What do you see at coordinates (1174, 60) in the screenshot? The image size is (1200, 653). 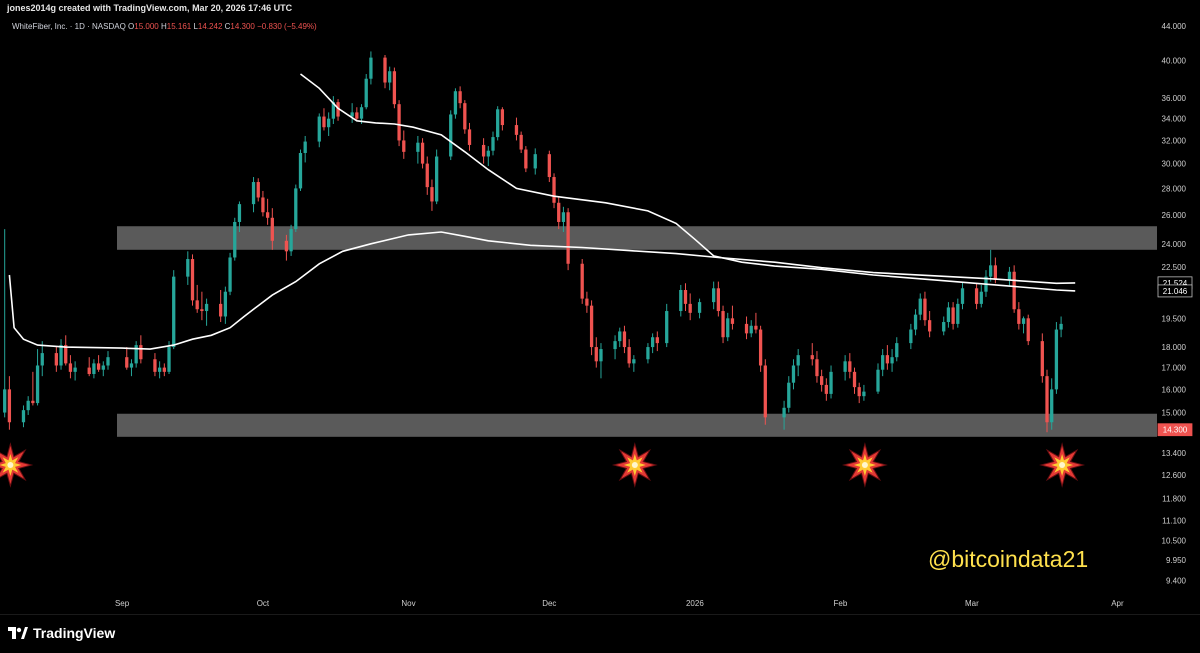 I see `y-tick-label: 40.000` at bounding box center [1174, 60].